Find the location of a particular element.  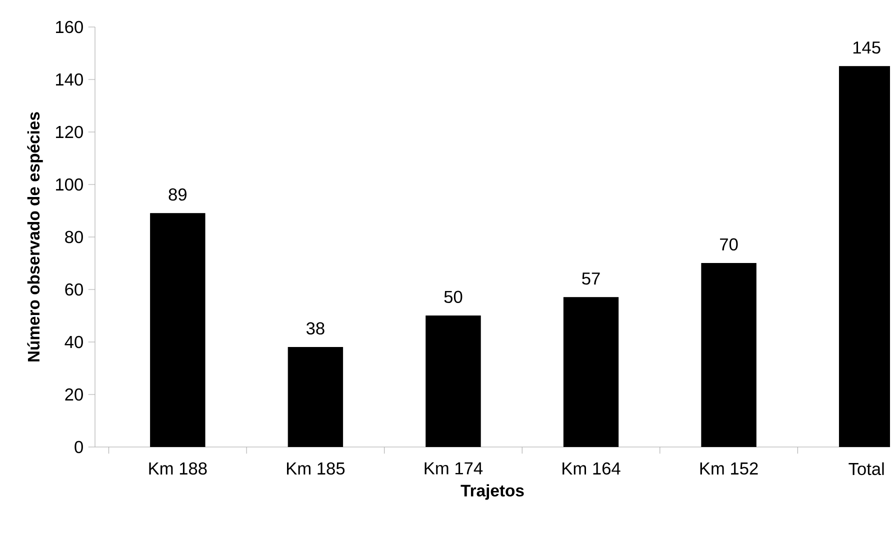

y-tick-label: 140 is located at coordinates (69, 79).